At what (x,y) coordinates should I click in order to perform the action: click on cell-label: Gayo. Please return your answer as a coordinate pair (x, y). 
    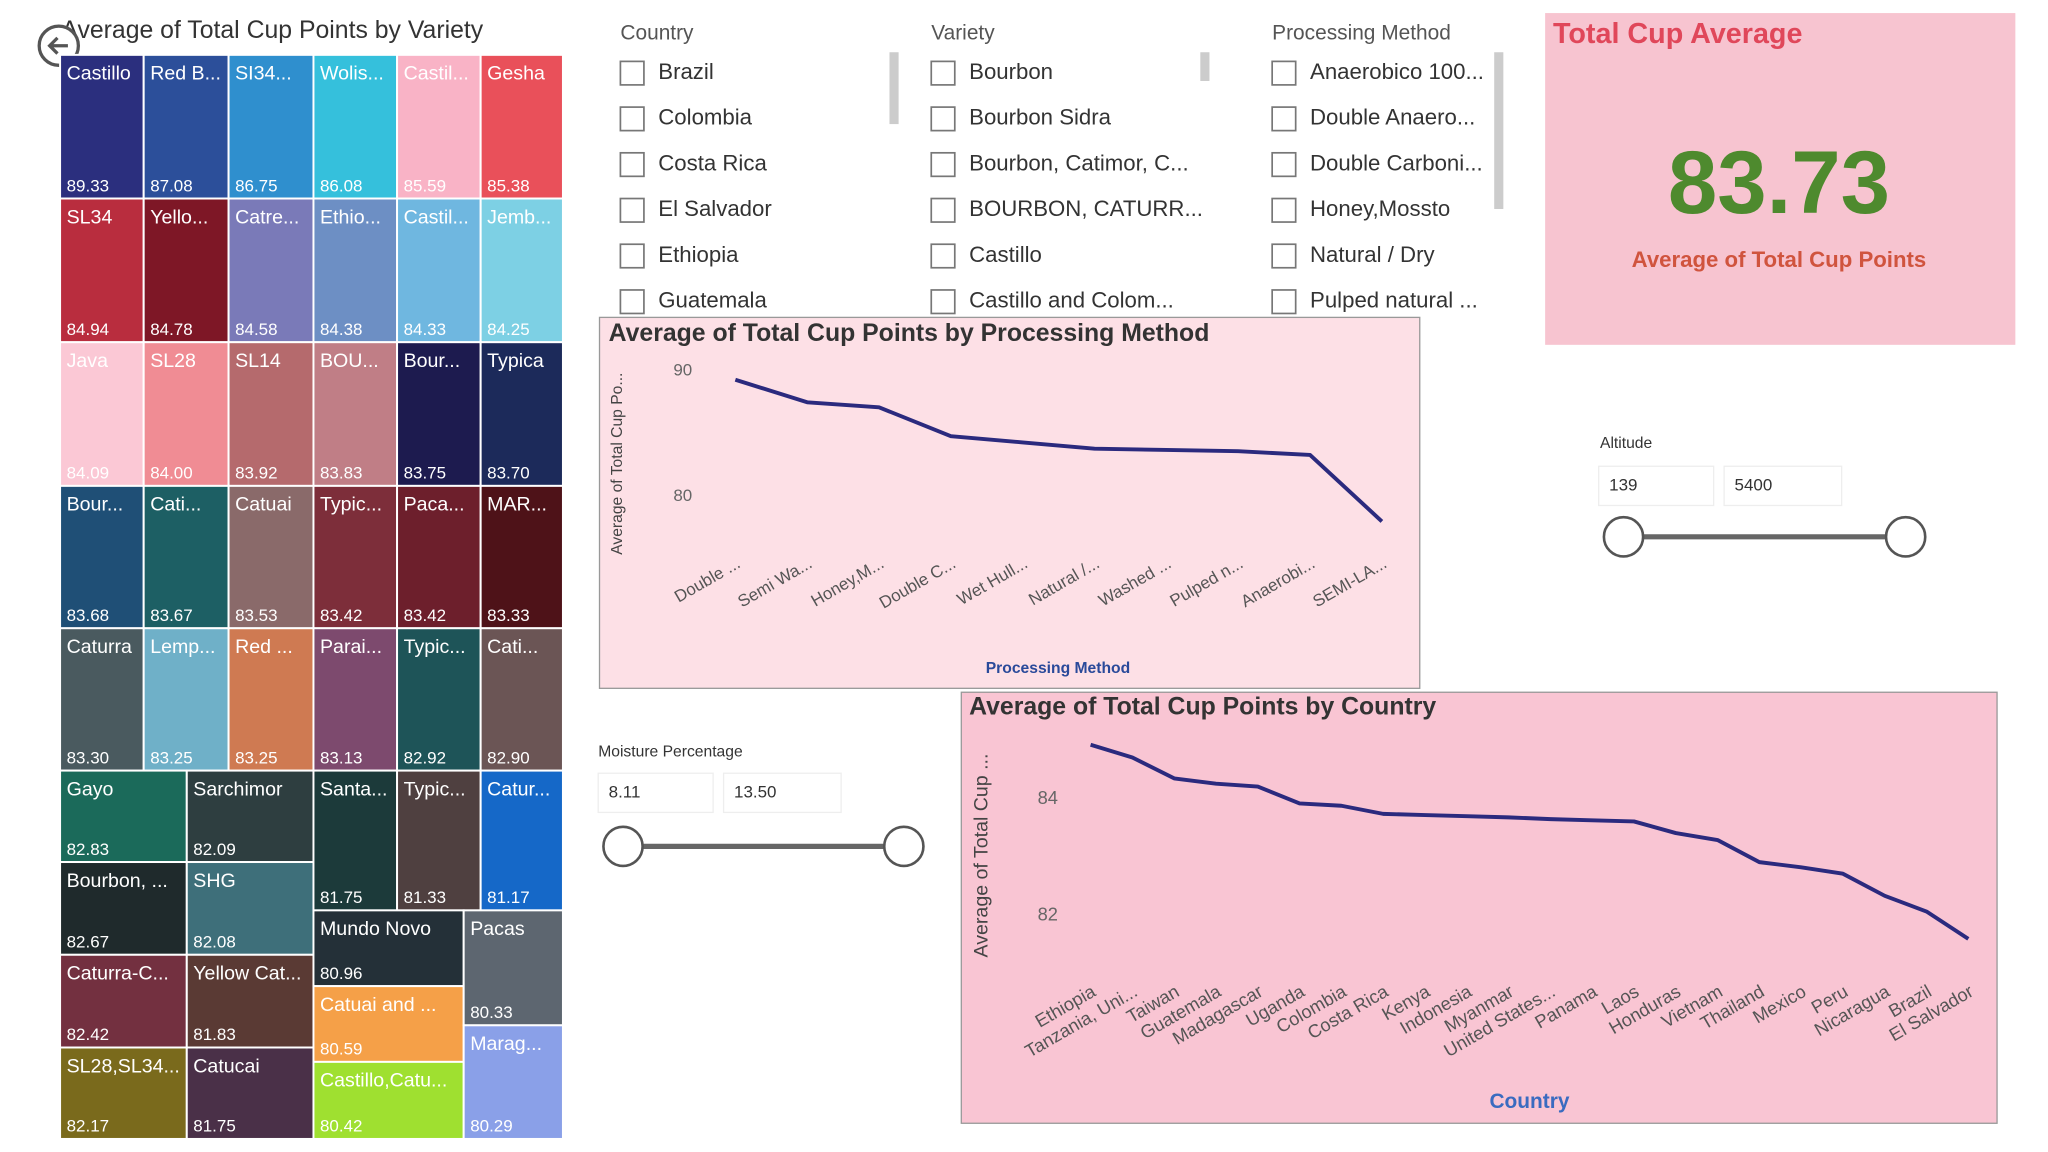
    Looking at the image, I should click on (90, 789).